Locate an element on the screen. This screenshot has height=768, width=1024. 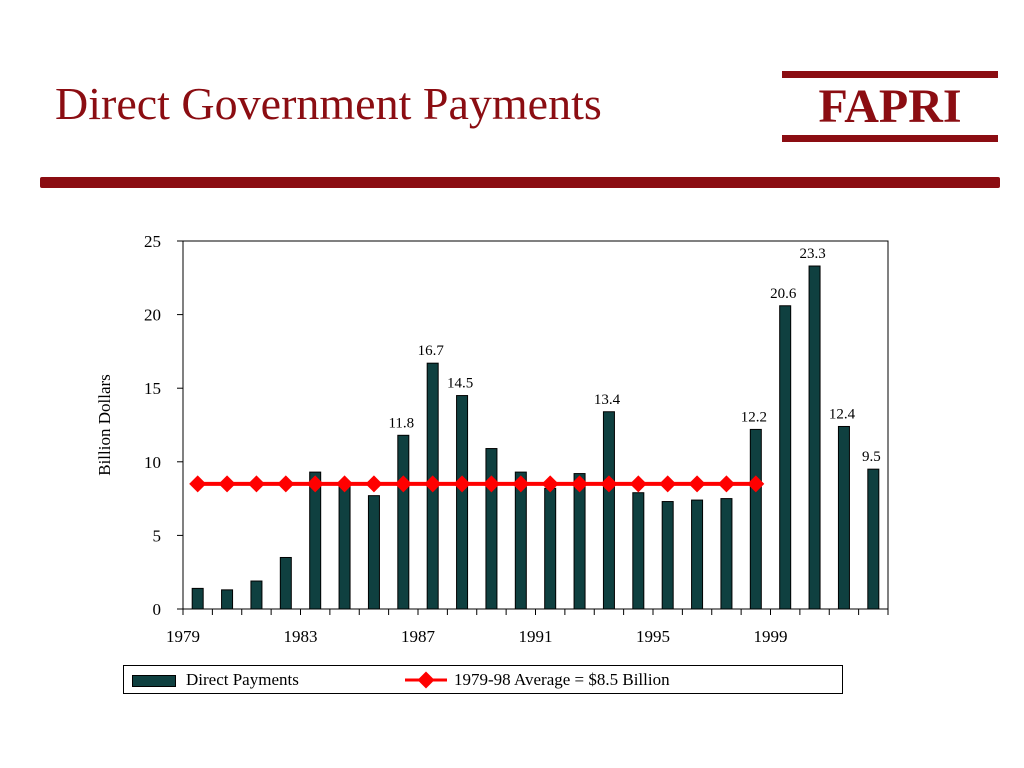
y-tick-label: 0 is located at coordinates (157, 609).